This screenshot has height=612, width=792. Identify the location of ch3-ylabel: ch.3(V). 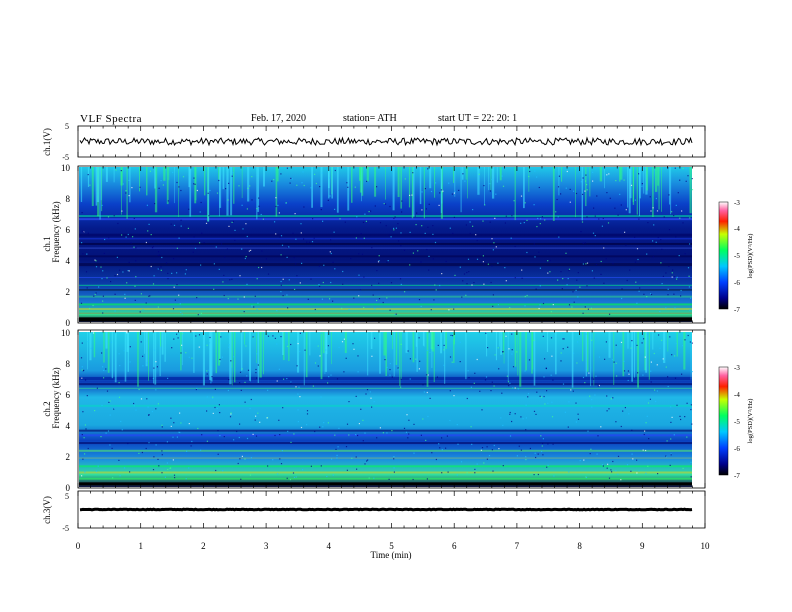
(47, 510).